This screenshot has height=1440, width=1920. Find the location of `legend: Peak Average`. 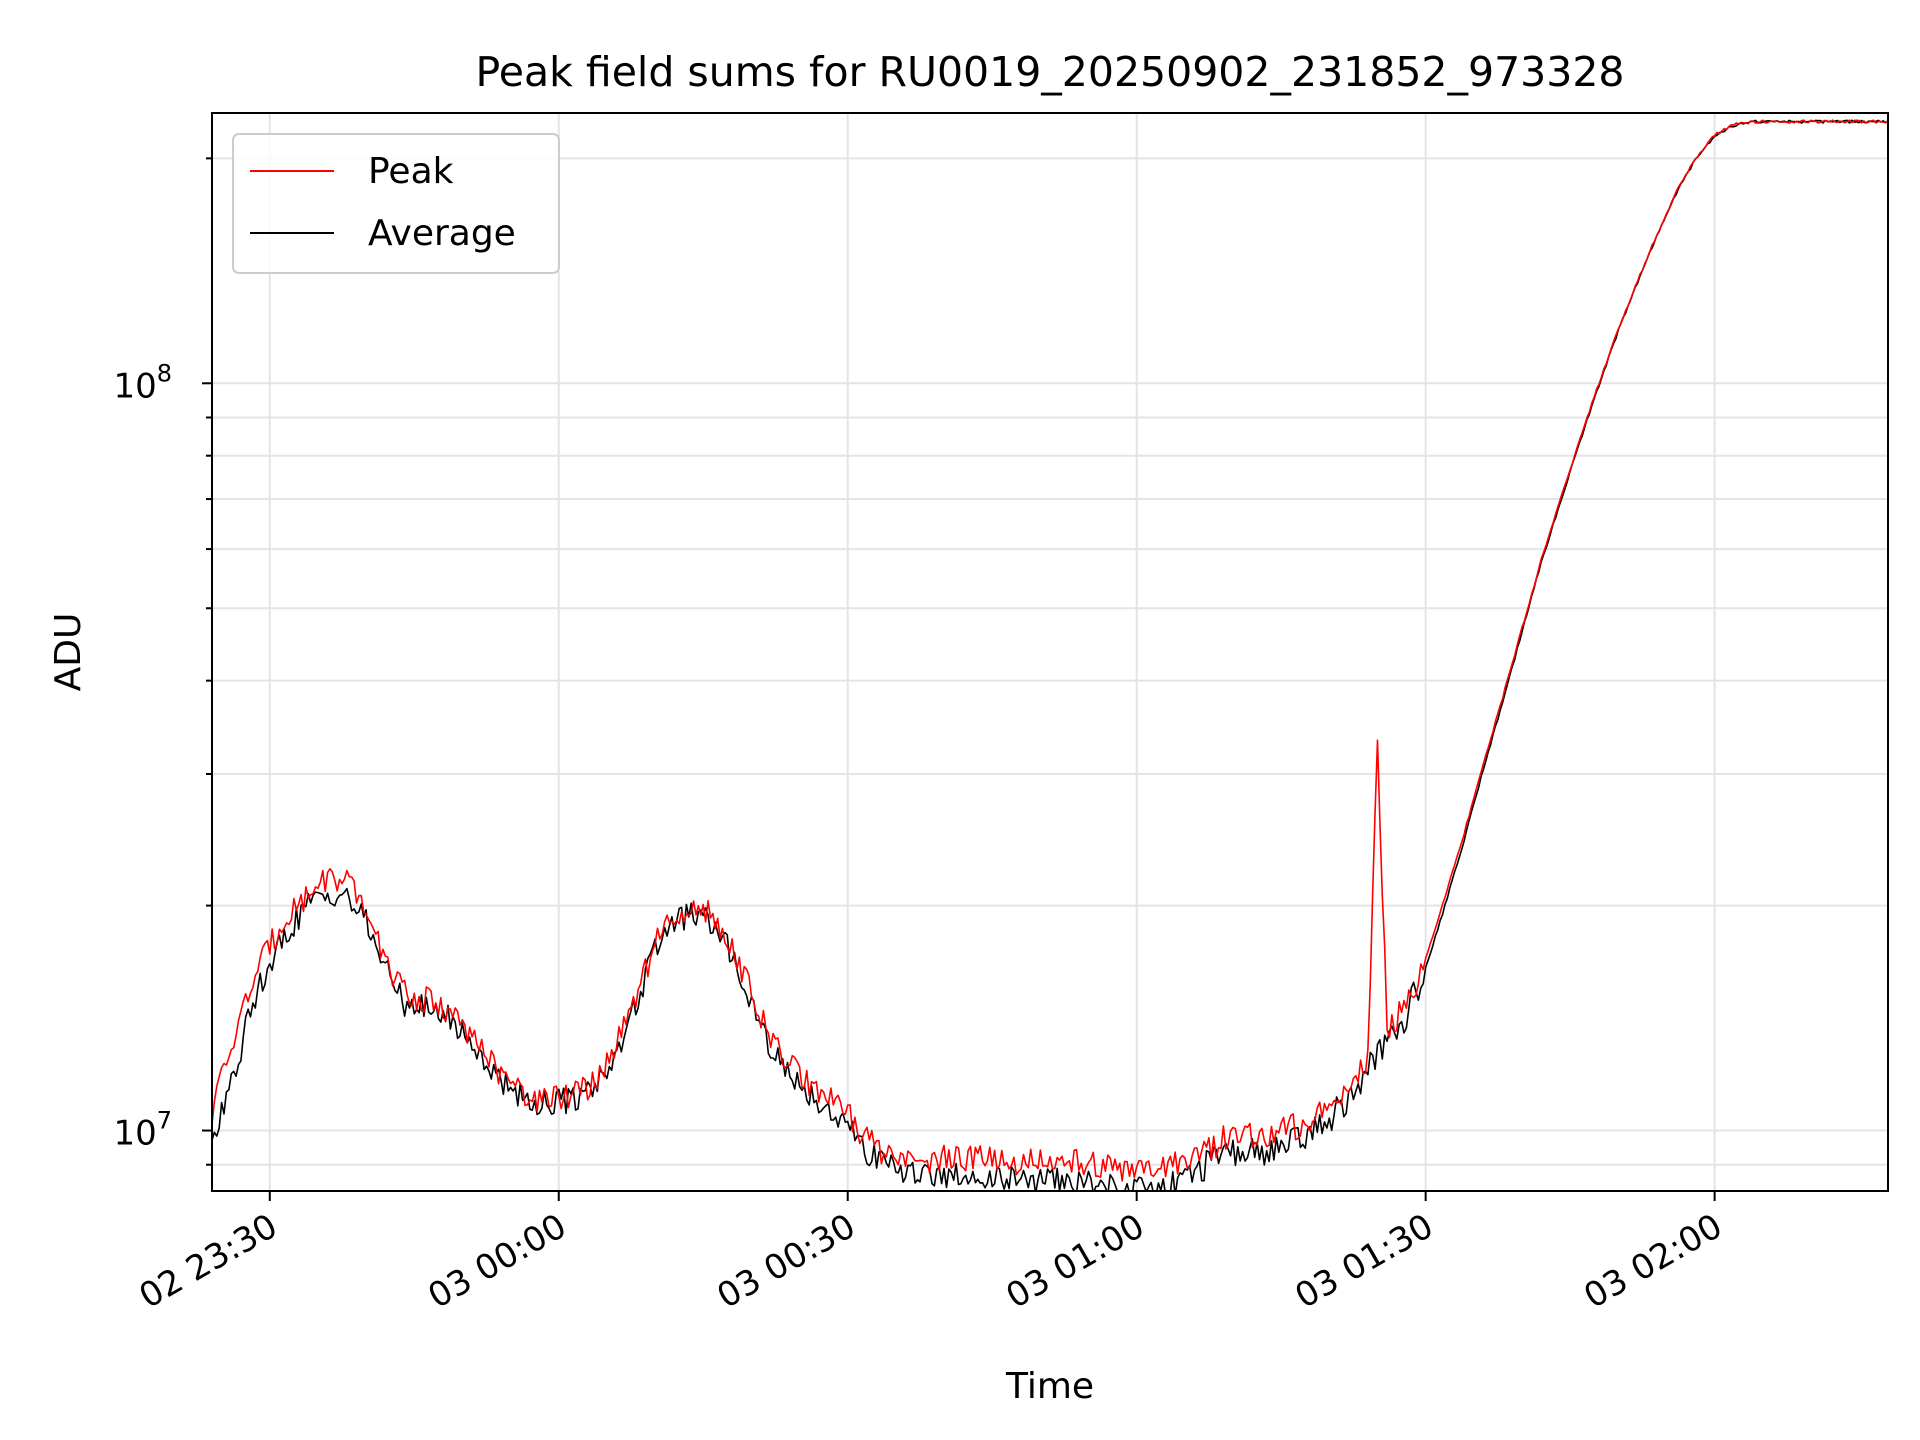

legend: Peak Average is located at coordinates (396, 203).